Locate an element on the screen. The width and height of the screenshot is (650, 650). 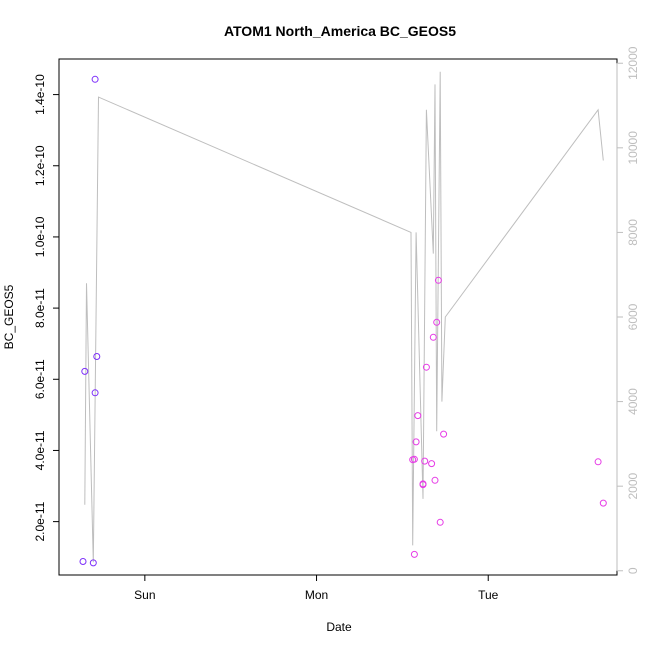
y2-tick-label: 10000 is located at coordinates (633, 148).